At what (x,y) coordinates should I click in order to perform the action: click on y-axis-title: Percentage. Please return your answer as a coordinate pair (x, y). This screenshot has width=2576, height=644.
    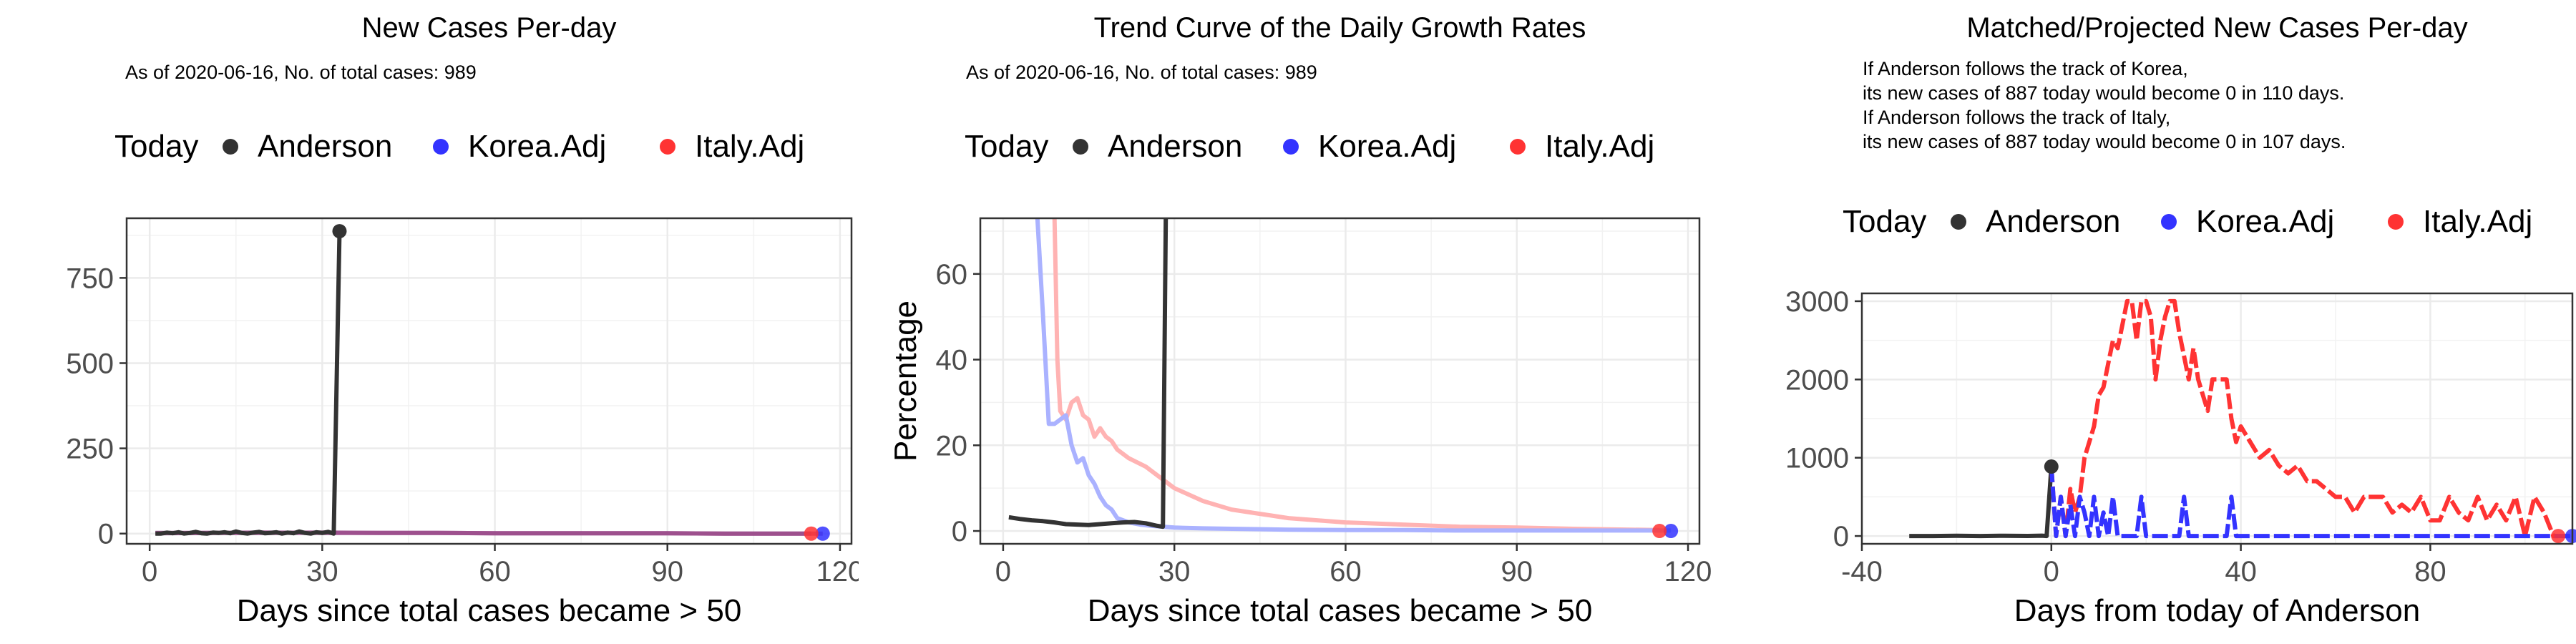
    Looking at the image, I should click on (905, 381).